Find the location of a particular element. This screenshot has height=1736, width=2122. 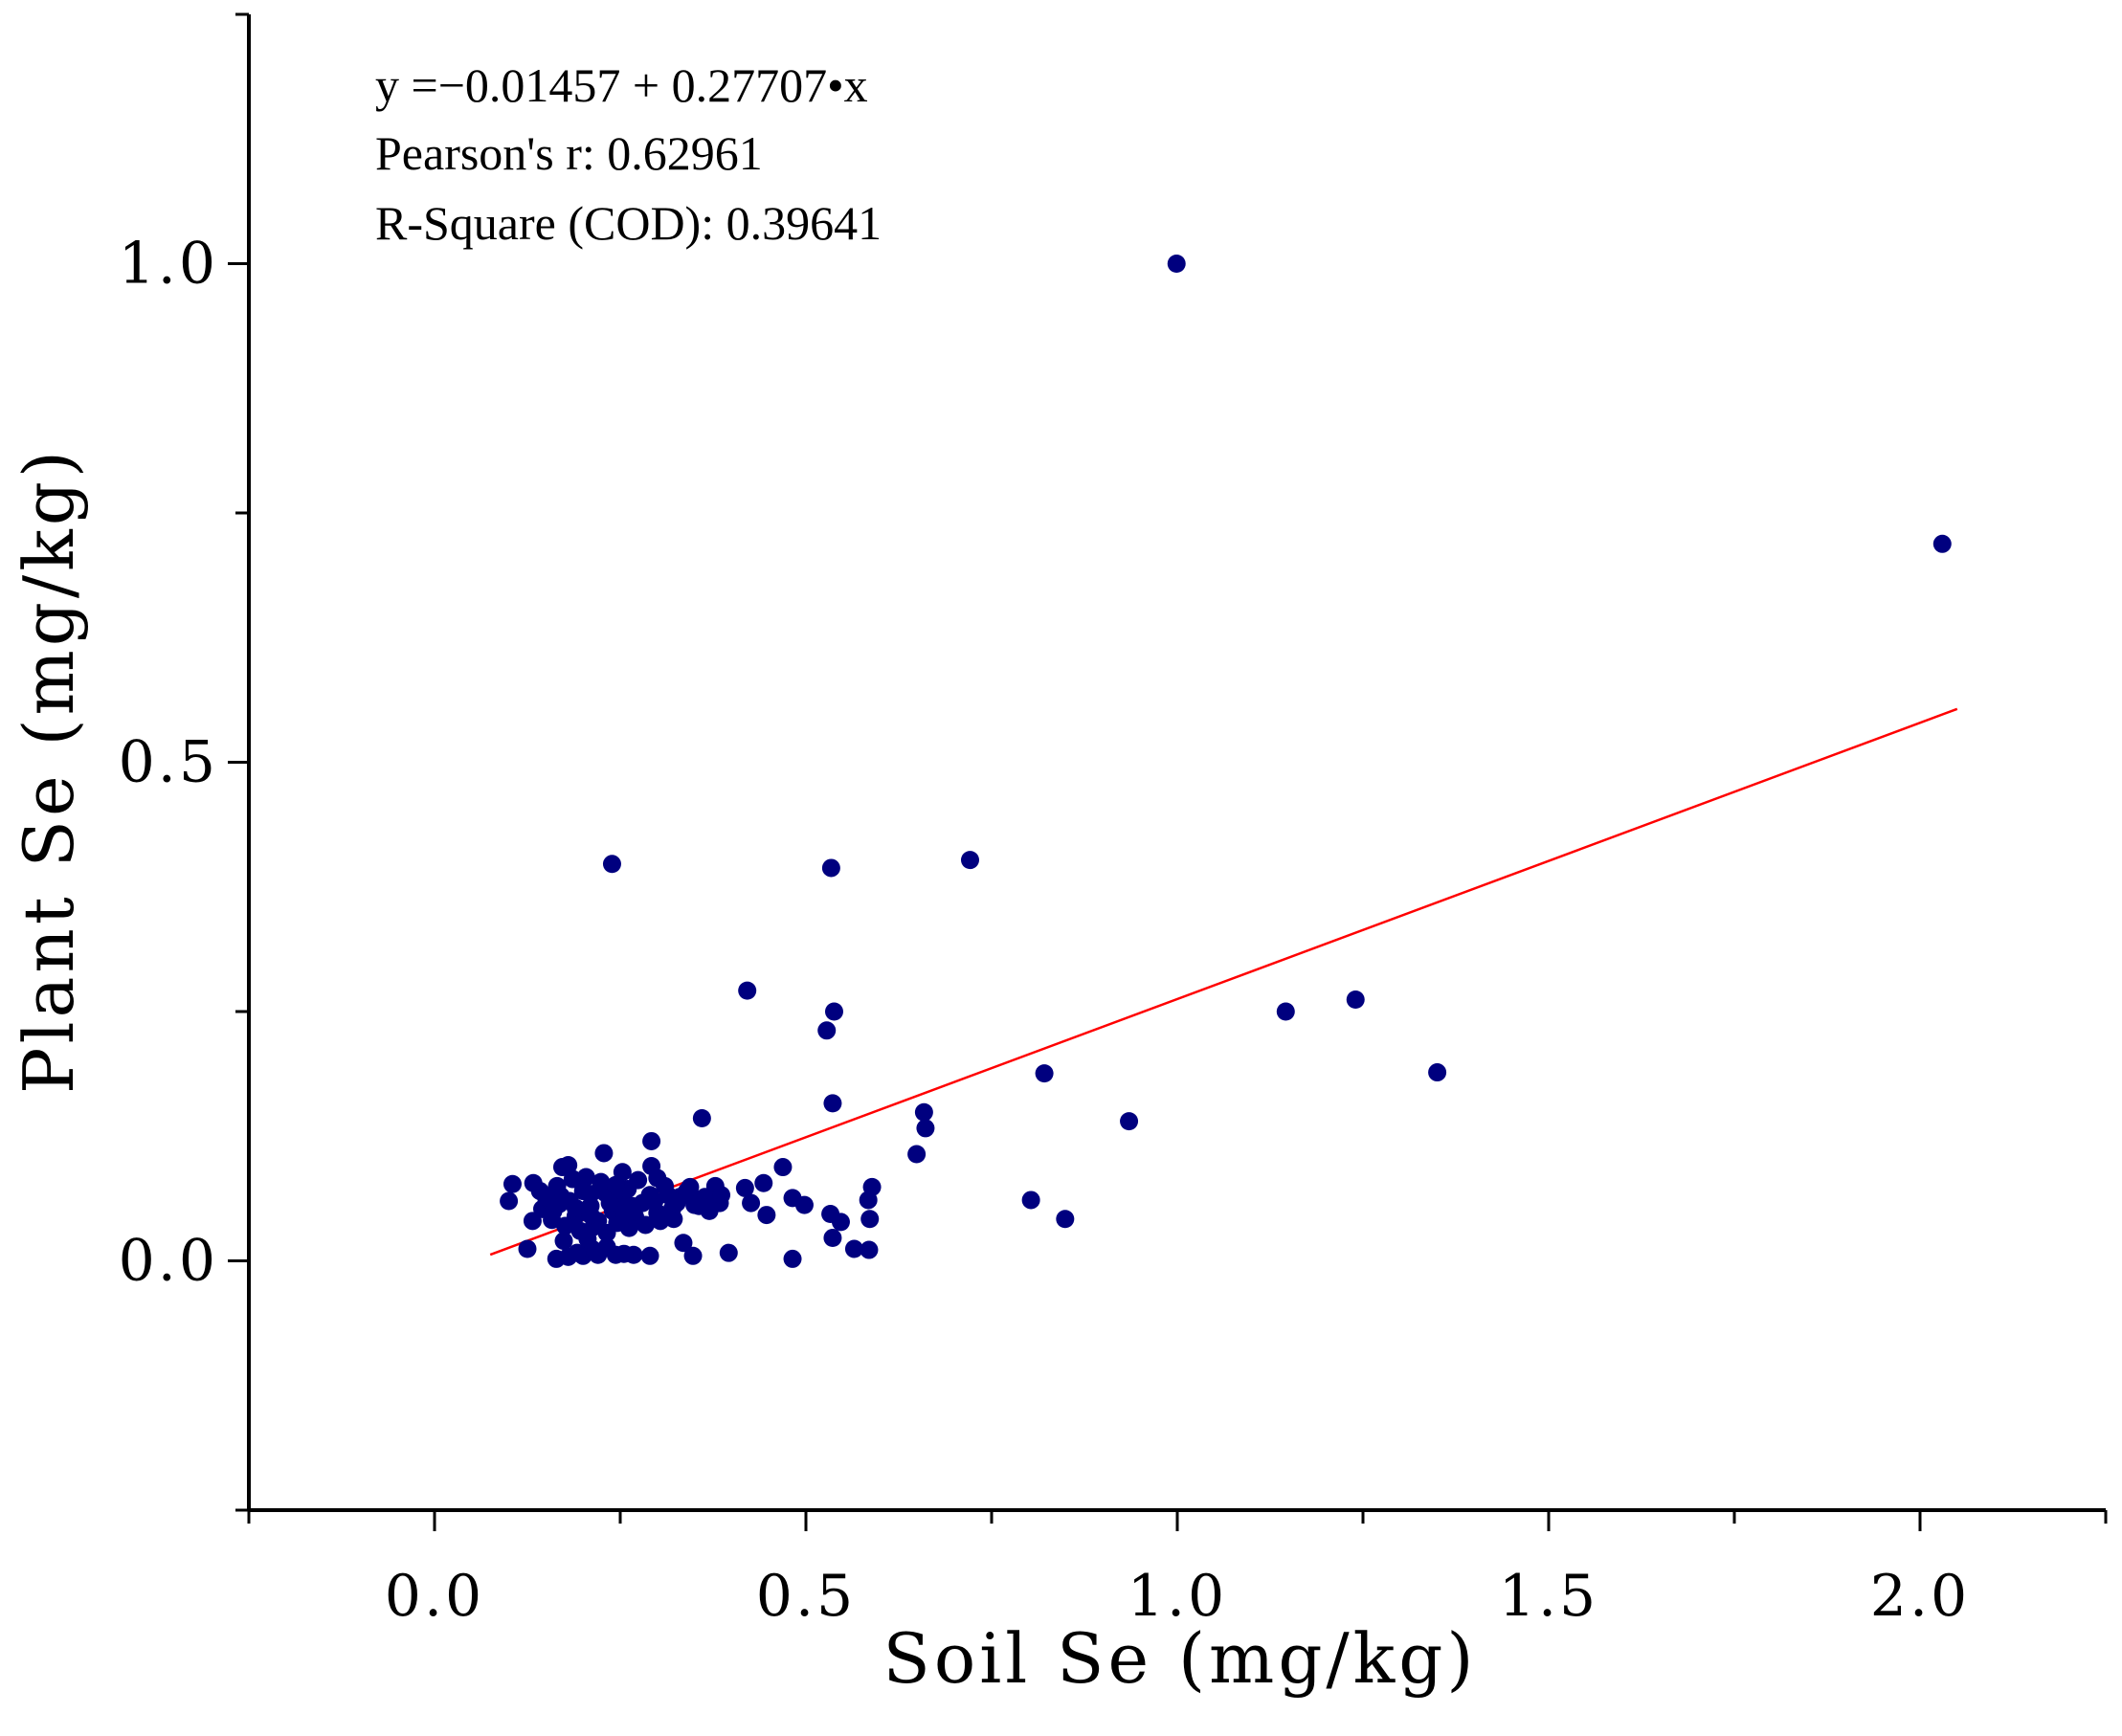

annotation-equation: y =−0.01457 + 0.27707•x is located at coordinates (622, 85).